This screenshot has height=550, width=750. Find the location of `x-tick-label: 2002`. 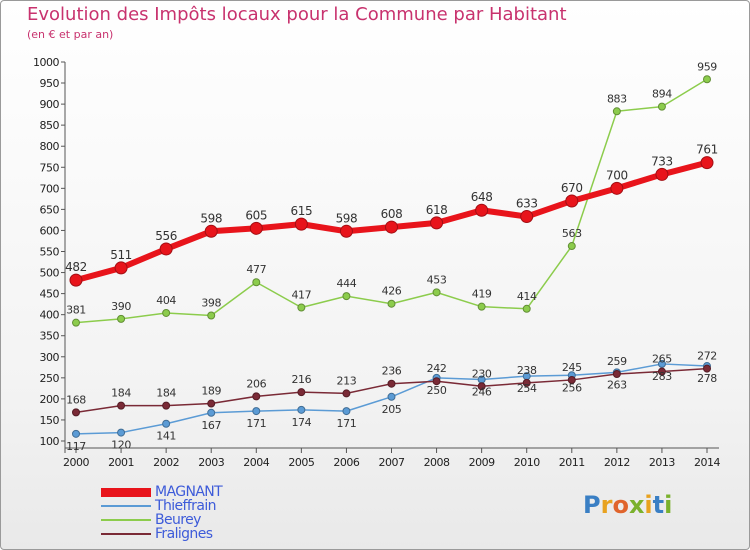

x-tick-label: 2002 is located at coordinates (166, 462).